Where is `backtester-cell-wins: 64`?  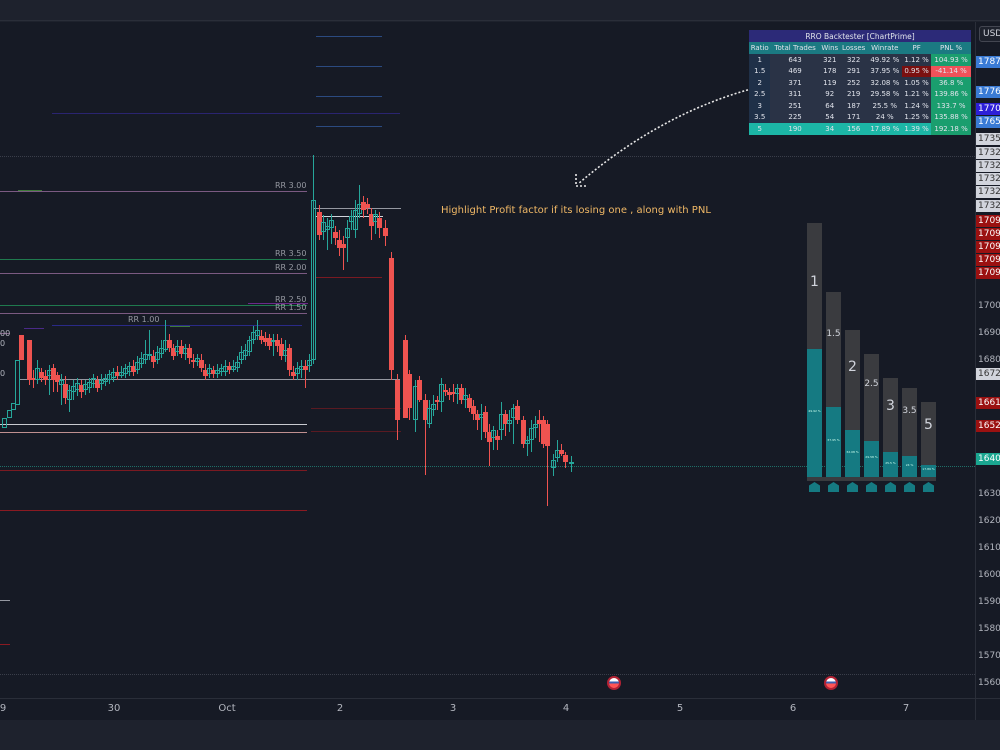
backtester-cell-wins: 64 is located at coordinates (829, 106).